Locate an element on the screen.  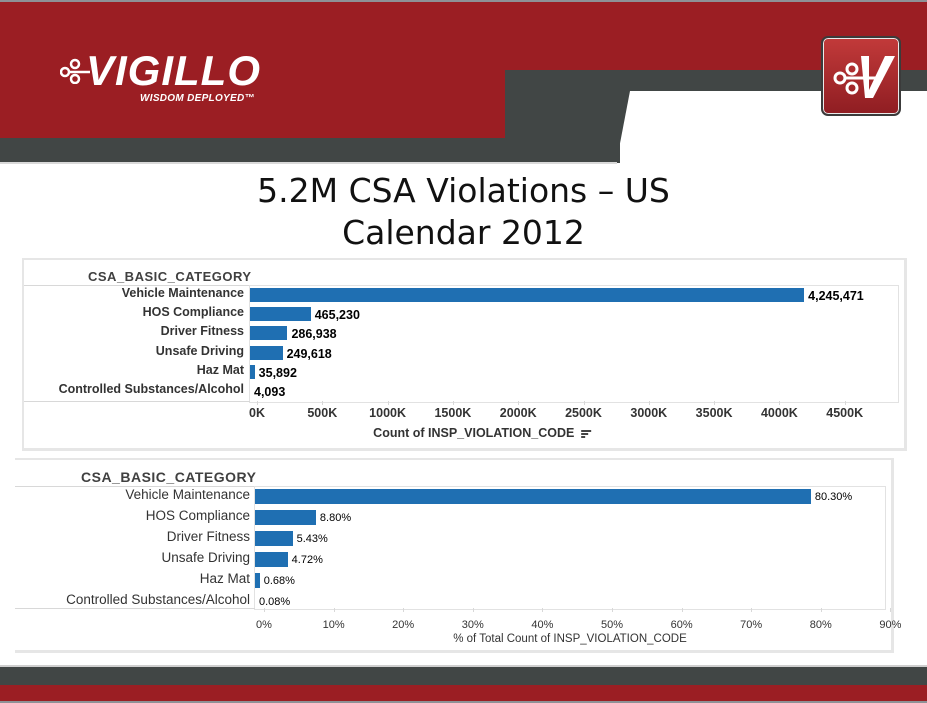
vigillo-logo: VIGILLO WISDOM DEPLOYED™ is located at coordinates (170, 79).